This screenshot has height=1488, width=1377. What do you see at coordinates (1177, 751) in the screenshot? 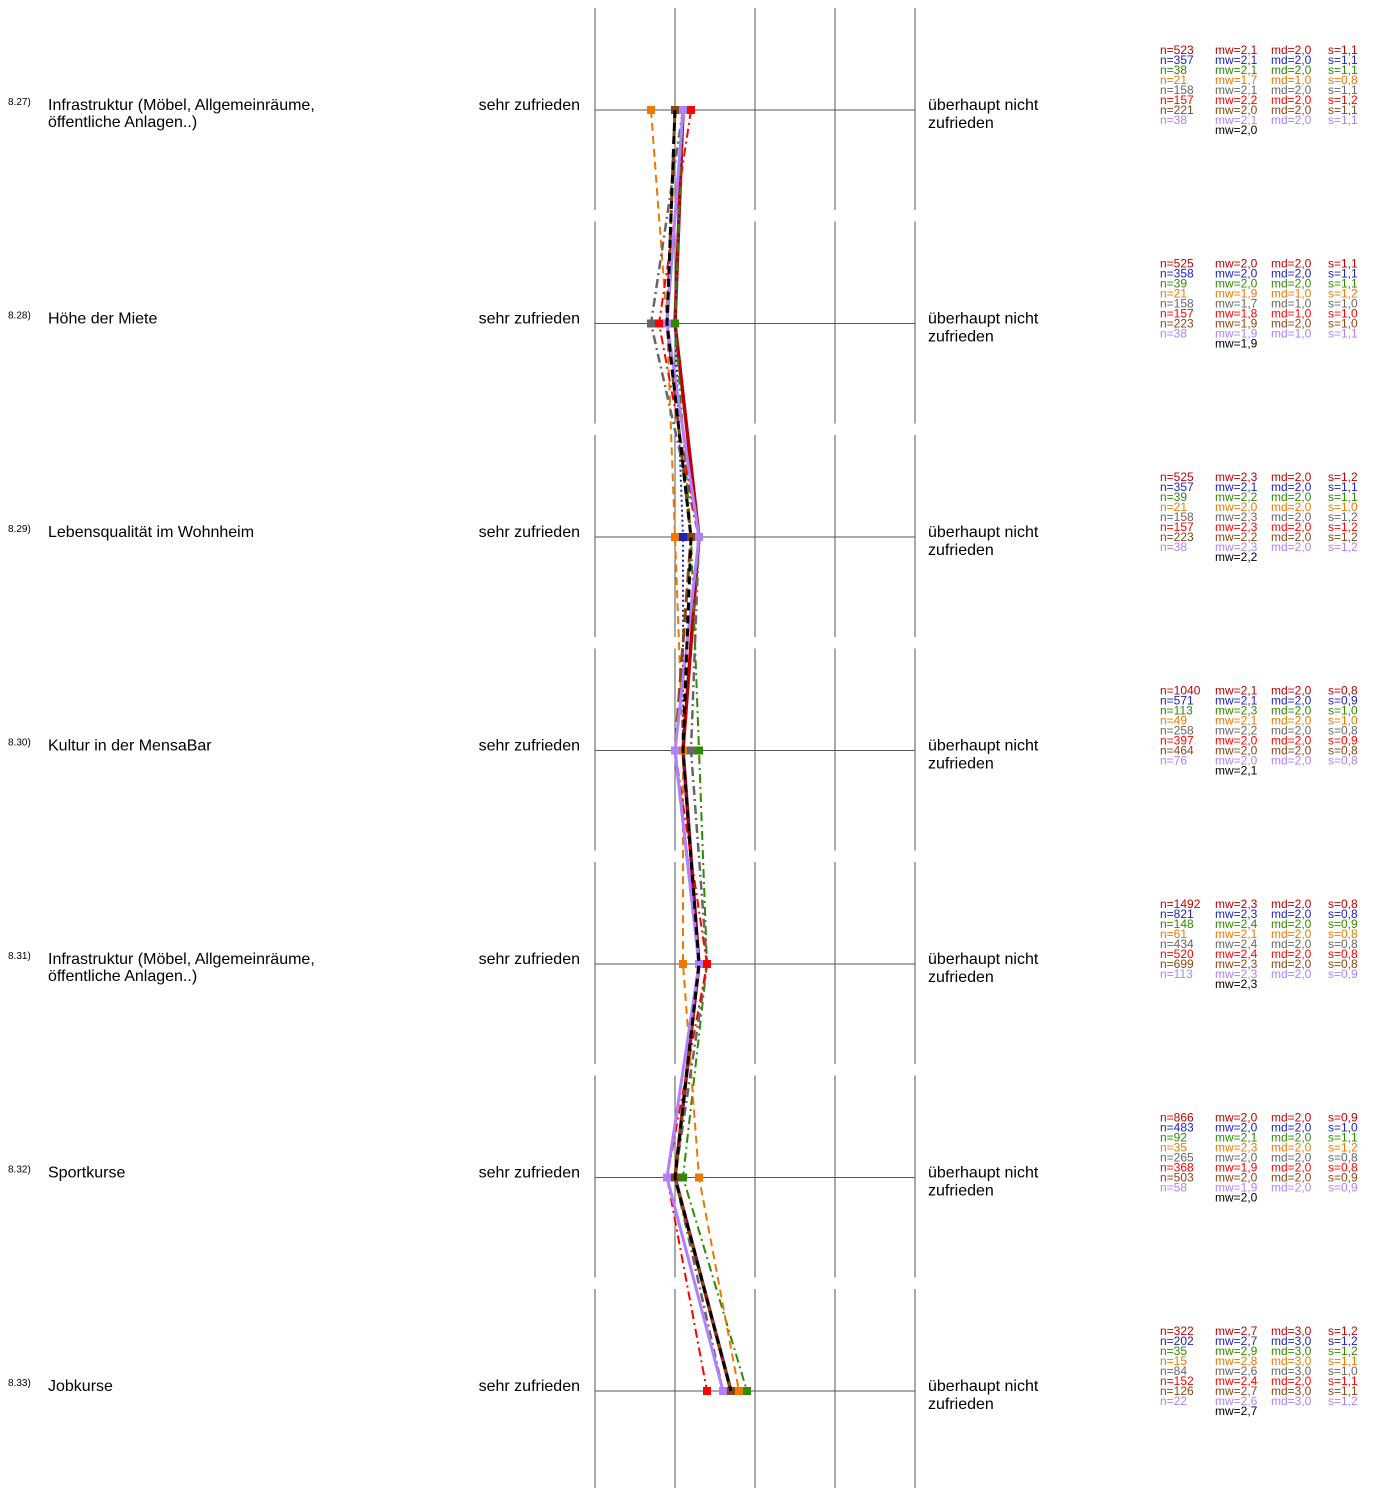
I see `stat-n: n=464` at bounding box center [1177, 751].